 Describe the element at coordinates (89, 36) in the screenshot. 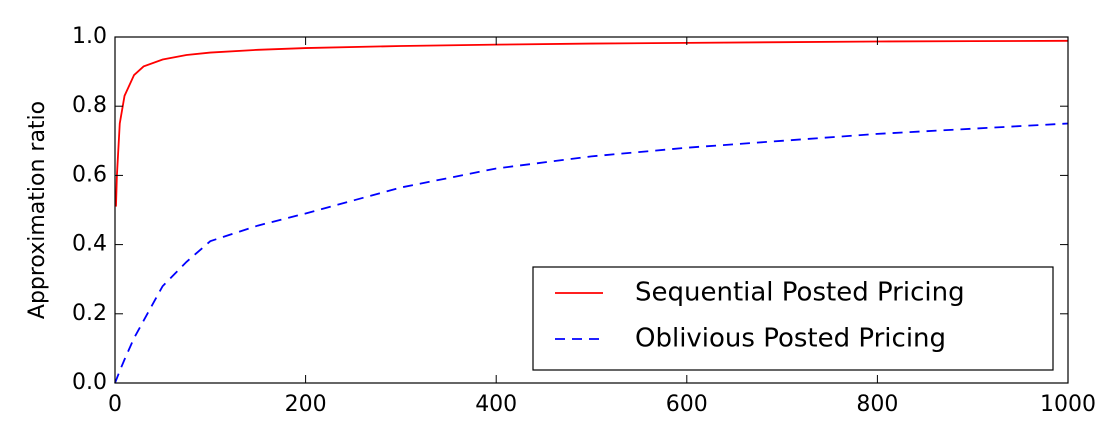

I see `y-tick-label: 1.0` at that location.